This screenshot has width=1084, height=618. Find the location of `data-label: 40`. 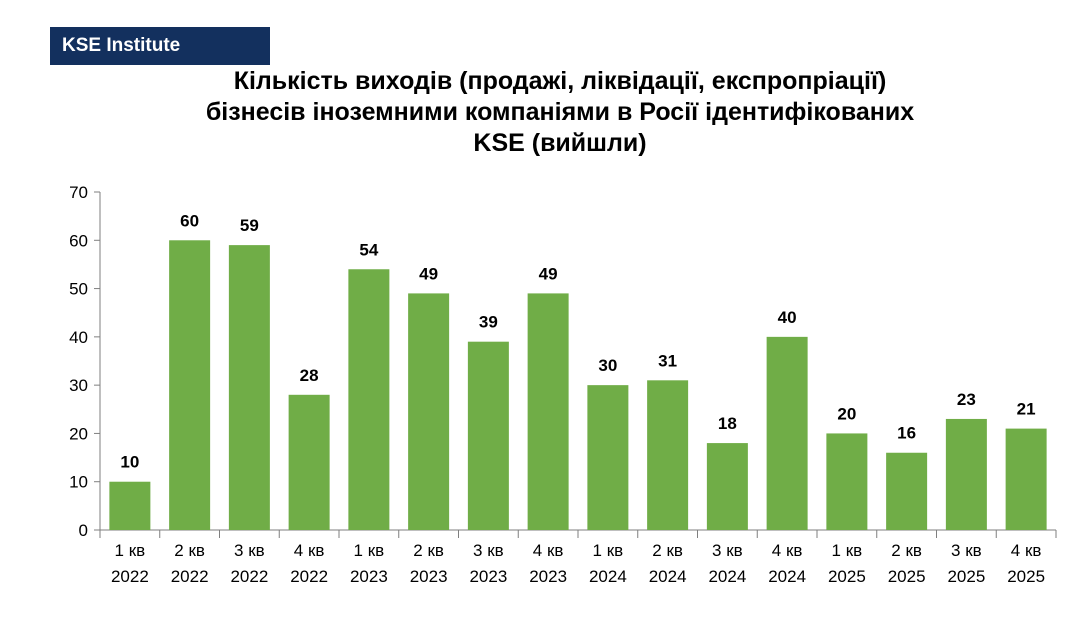

data-label: 40 is located at coordinates (787, 317).